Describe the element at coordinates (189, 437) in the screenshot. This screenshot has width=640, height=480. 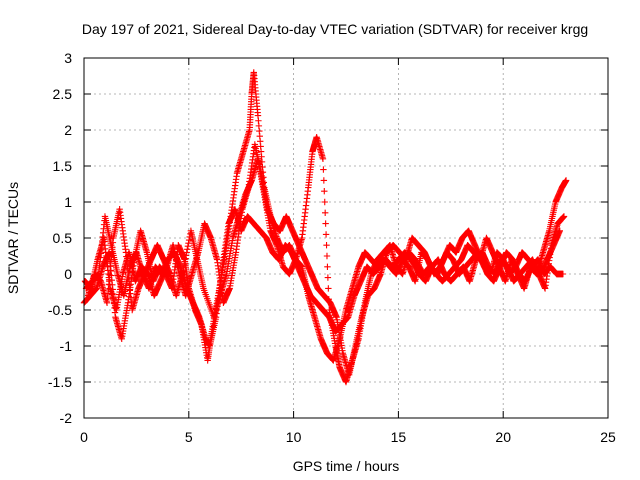
I see `x-tick-label: 5` at that location.